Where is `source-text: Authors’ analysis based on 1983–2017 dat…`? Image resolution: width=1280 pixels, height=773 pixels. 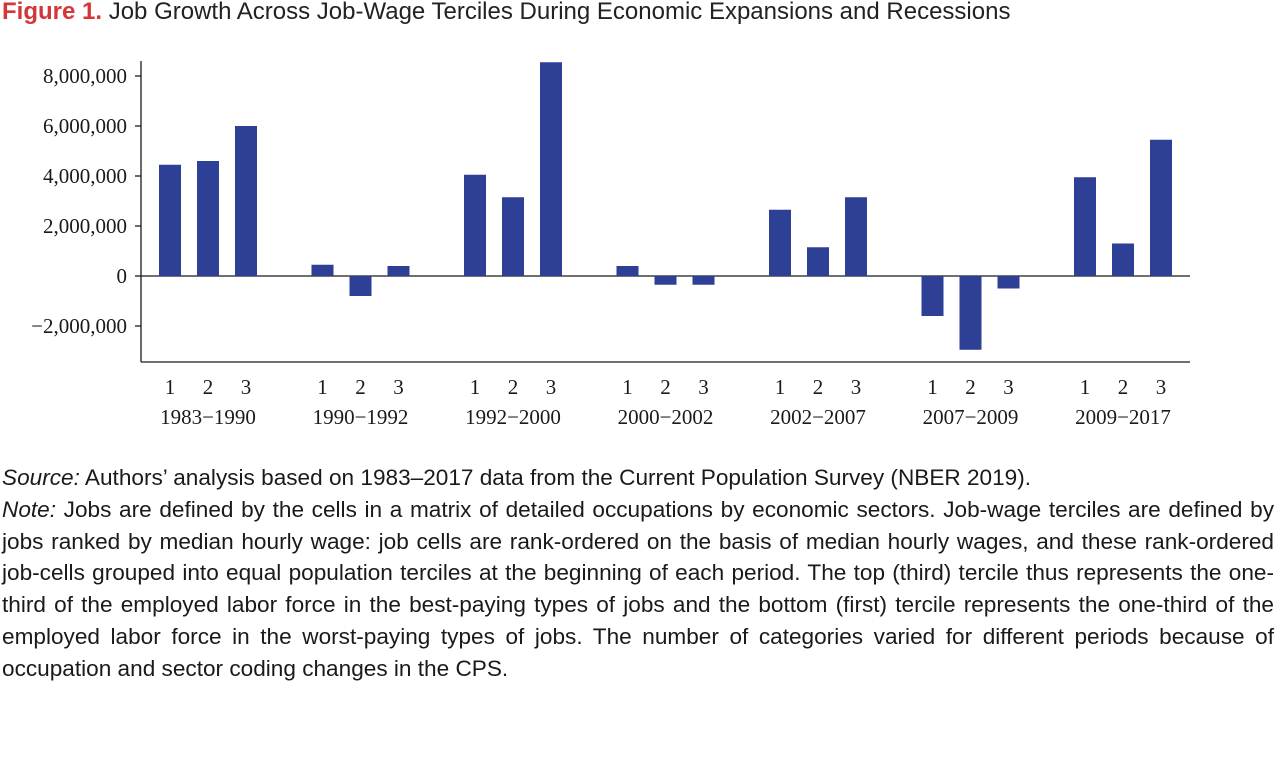 source-text: Authors’ analysis based on 1983–2017 dat… is located at coordinates (555, 477).